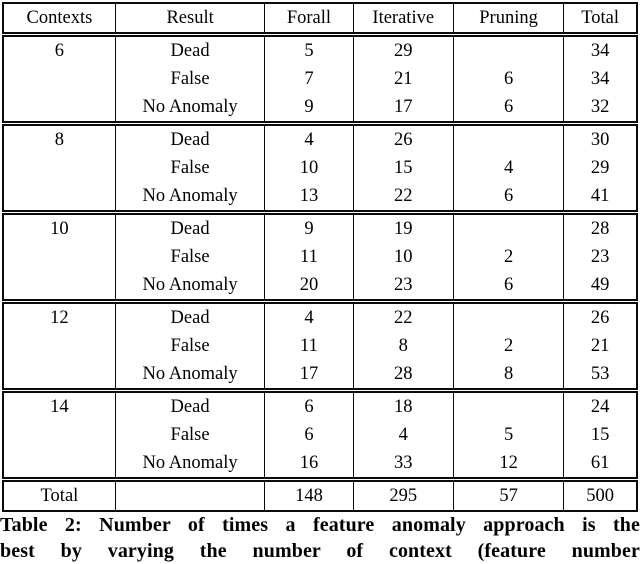  I want to click on cell-pruning: 12, so click(508, 464).